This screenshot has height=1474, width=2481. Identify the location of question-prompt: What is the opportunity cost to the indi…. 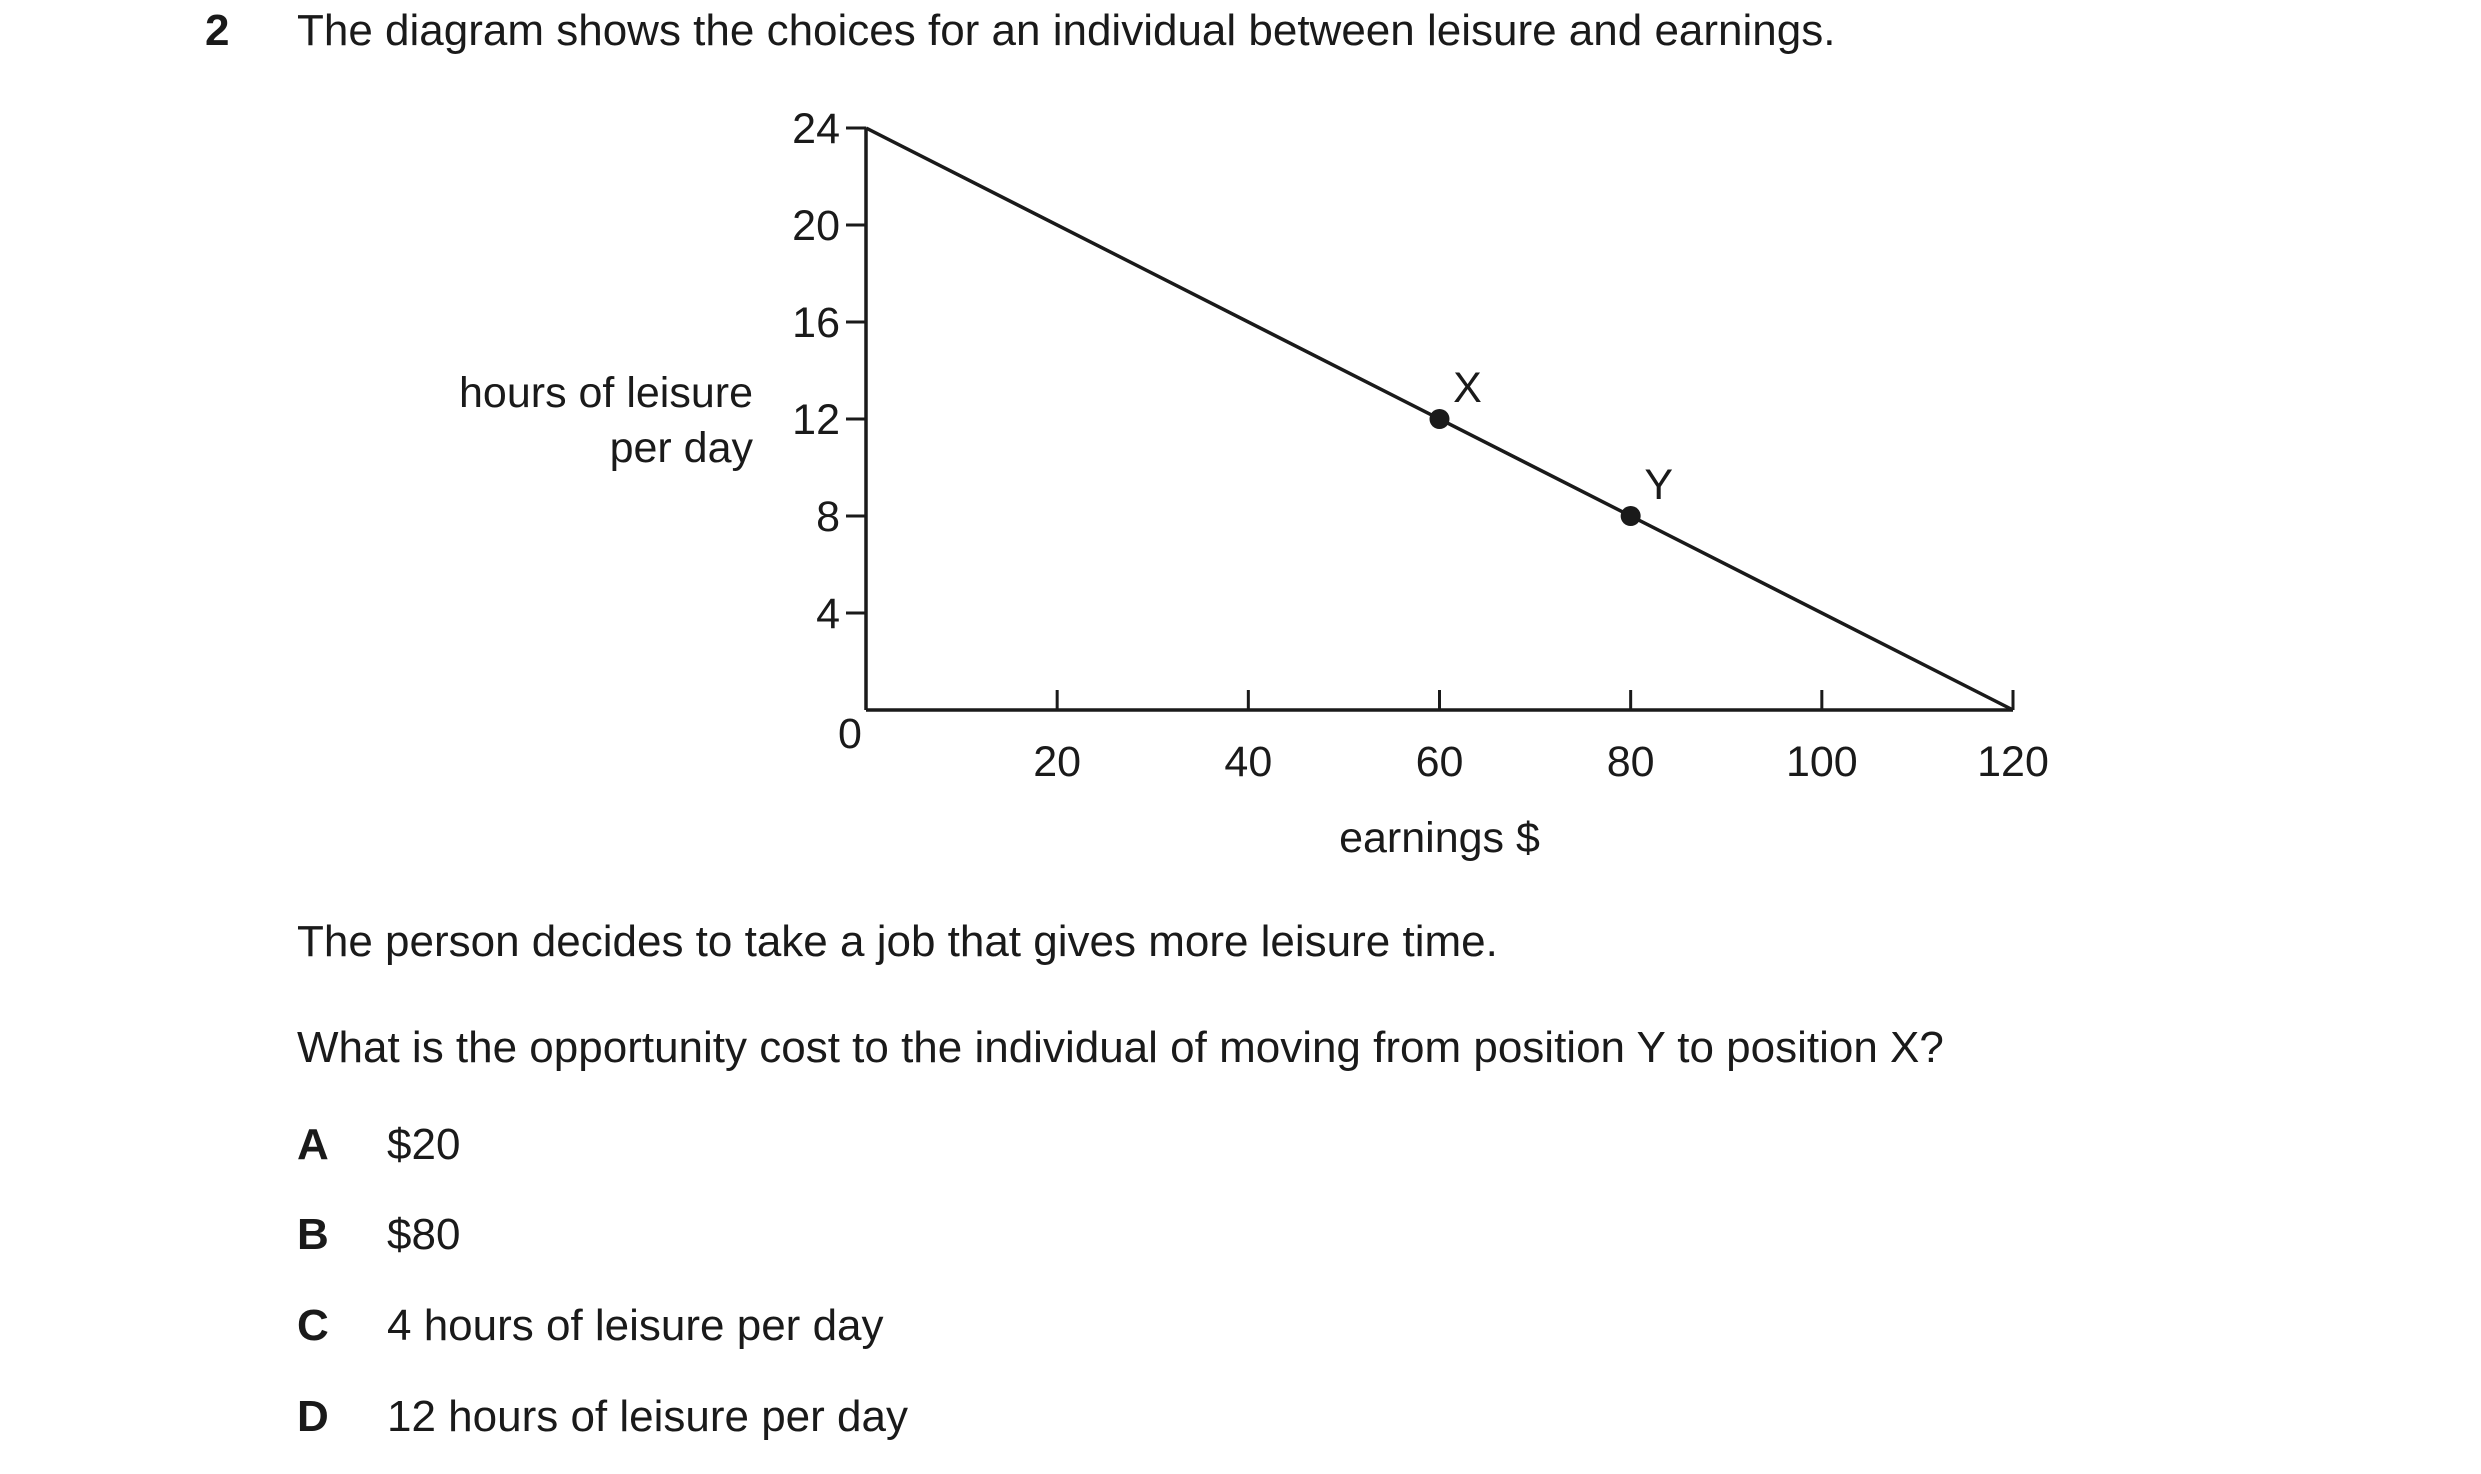
(1120, 1047).